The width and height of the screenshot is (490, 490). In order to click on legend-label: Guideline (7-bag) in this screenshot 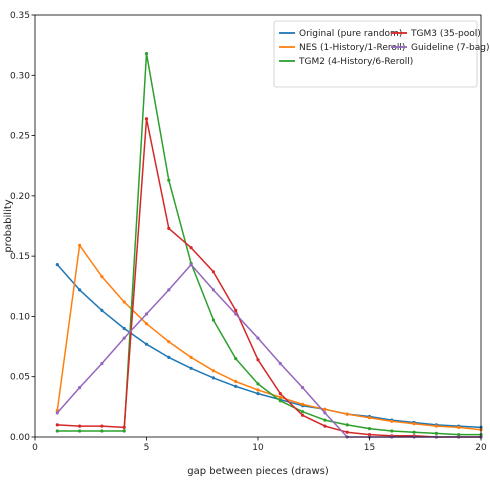, I will do `click(450, 48)`.